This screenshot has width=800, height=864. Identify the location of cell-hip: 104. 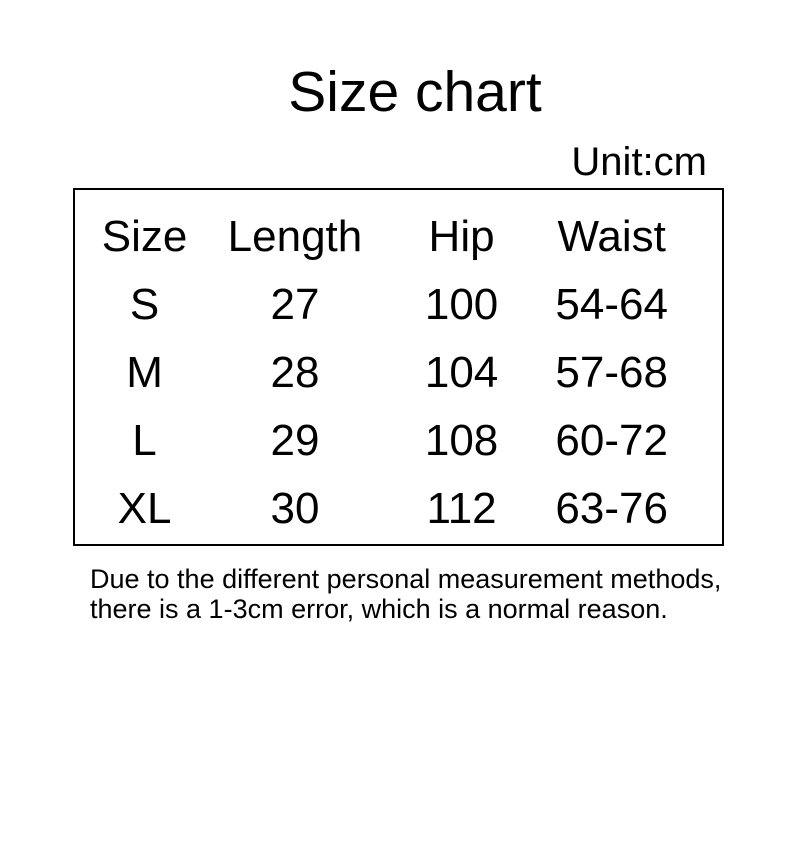
(461, 372).